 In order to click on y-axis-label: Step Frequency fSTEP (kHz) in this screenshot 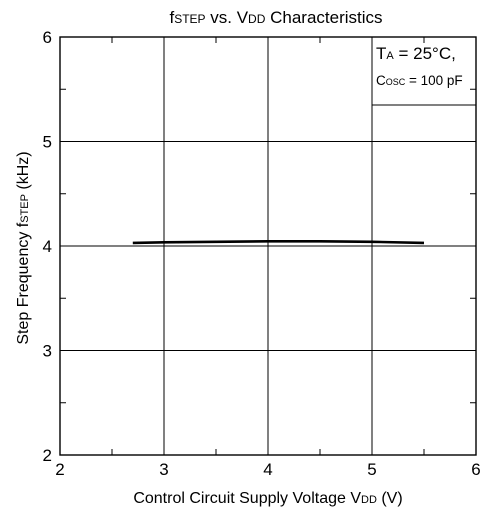, I will do `click(23, 247)`.